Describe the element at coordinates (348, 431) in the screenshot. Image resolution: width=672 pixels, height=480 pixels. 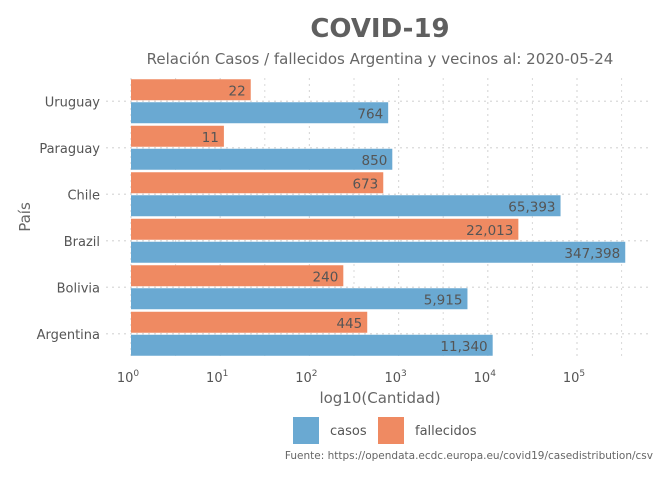
I see `legend-label-casos: casos` at that location.